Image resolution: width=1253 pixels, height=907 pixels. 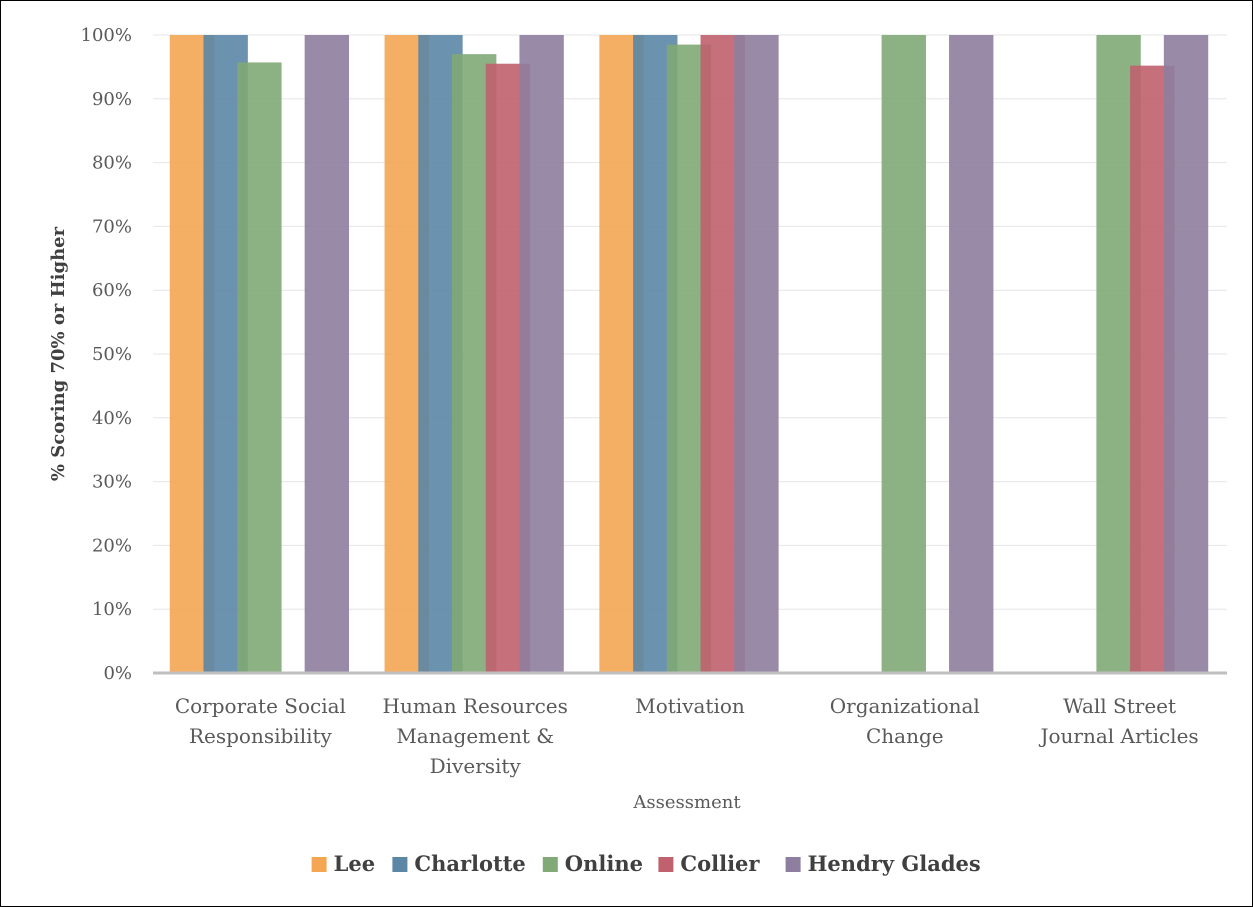 What do you see at coordinates (112, 482) in the screenshot?
I see `y-tick-label: 30%` at bounding box center [112, 482].